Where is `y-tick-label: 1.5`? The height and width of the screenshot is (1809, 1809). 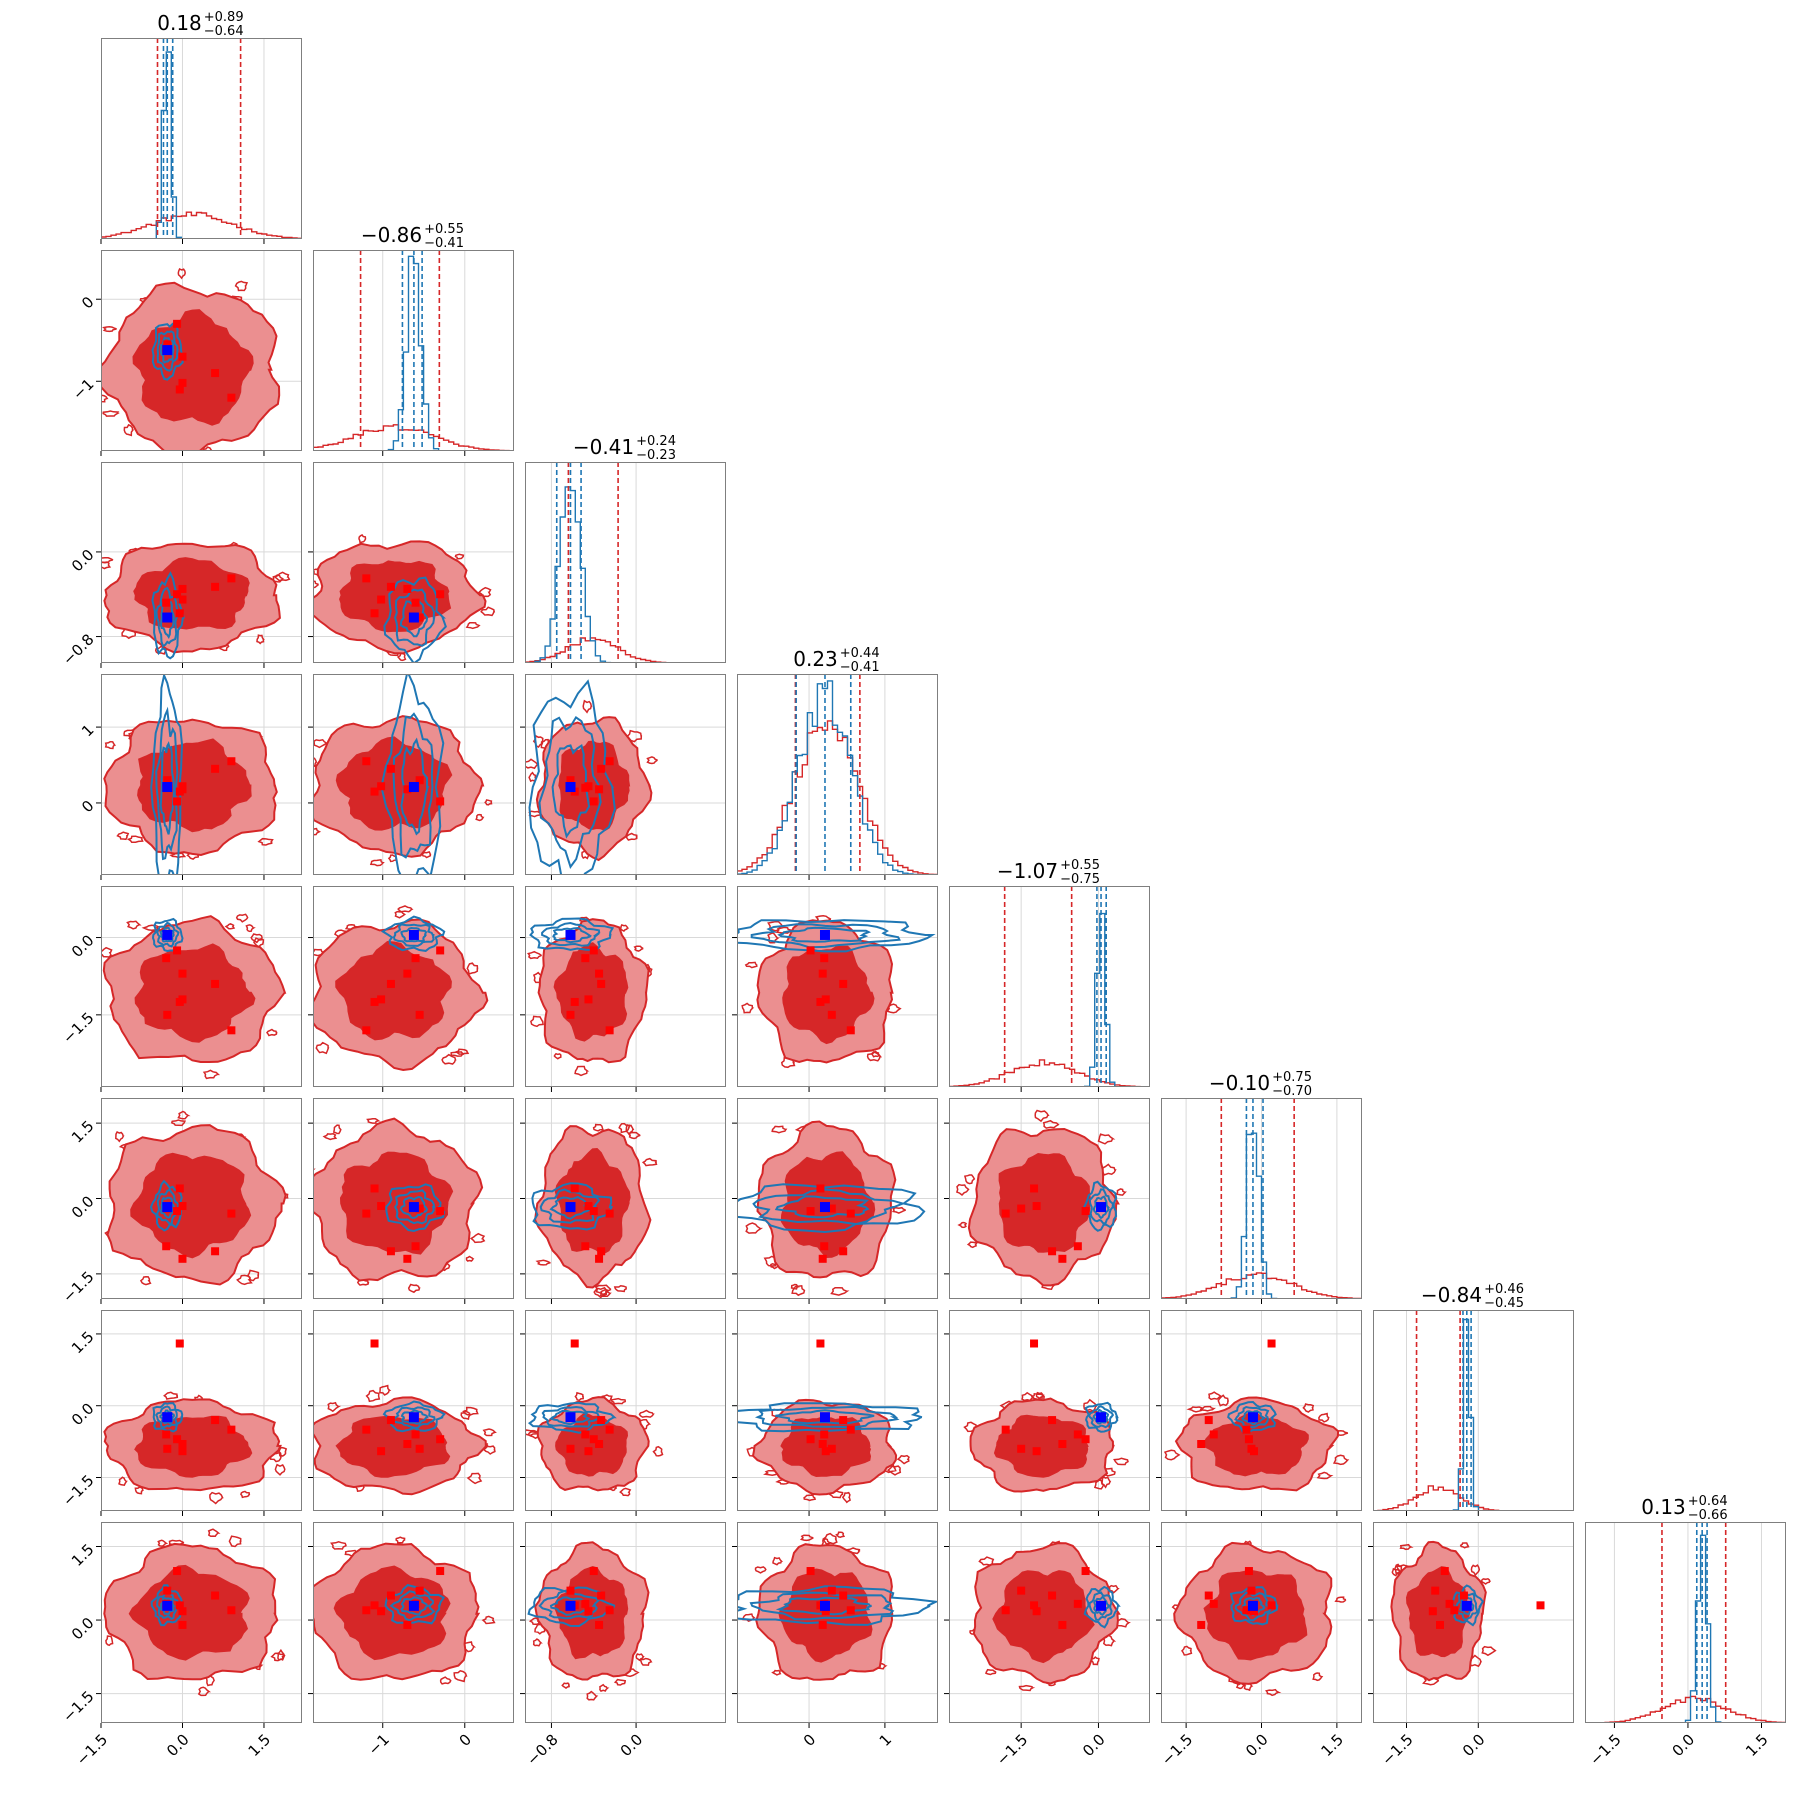 y-tick-label: 1.5 is located at coordinates (83, 1555).